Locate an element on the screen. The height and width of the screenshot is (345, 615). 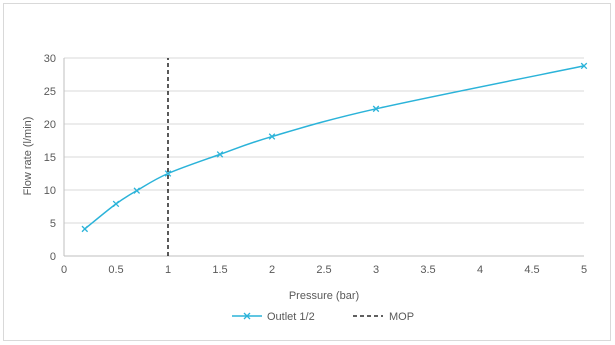
legend-label-outlet: Outlet 1/2 is located at coordinates (291, 317).